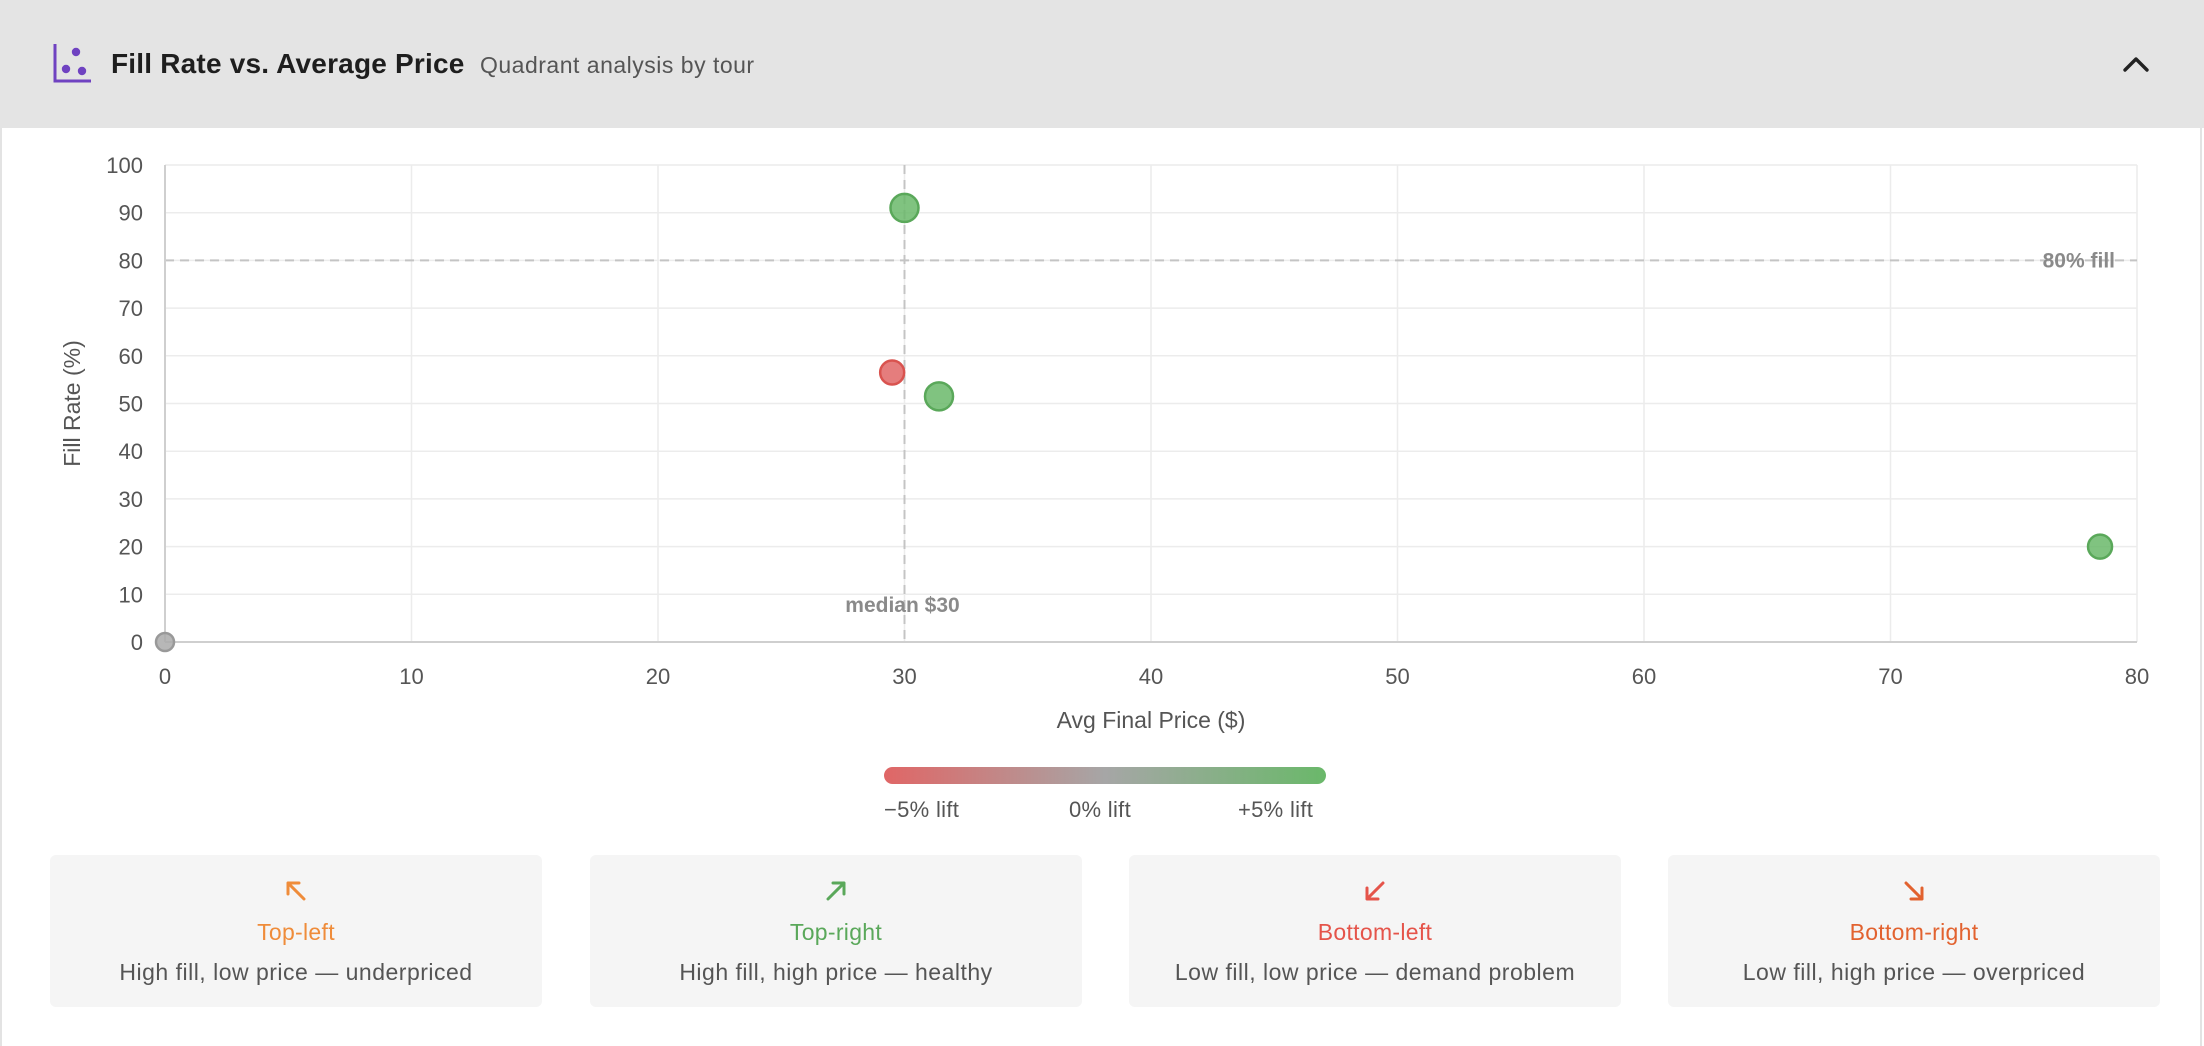  What do you see at coordinates (296, 891) in the screenshot?
I see `arrow-up-left-icon` at bounding box center [296, 891].